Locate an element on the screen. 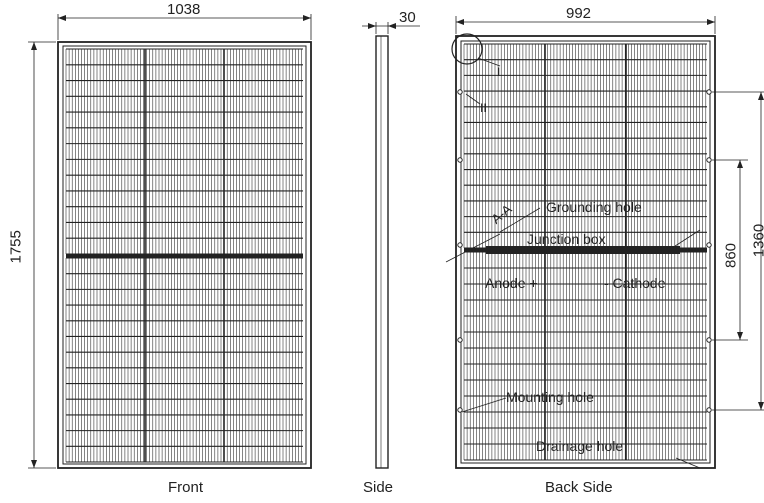 The width and height of the screenshot is (764, 503). cathode-label: - Cathode is located at coordinates (634, 283).